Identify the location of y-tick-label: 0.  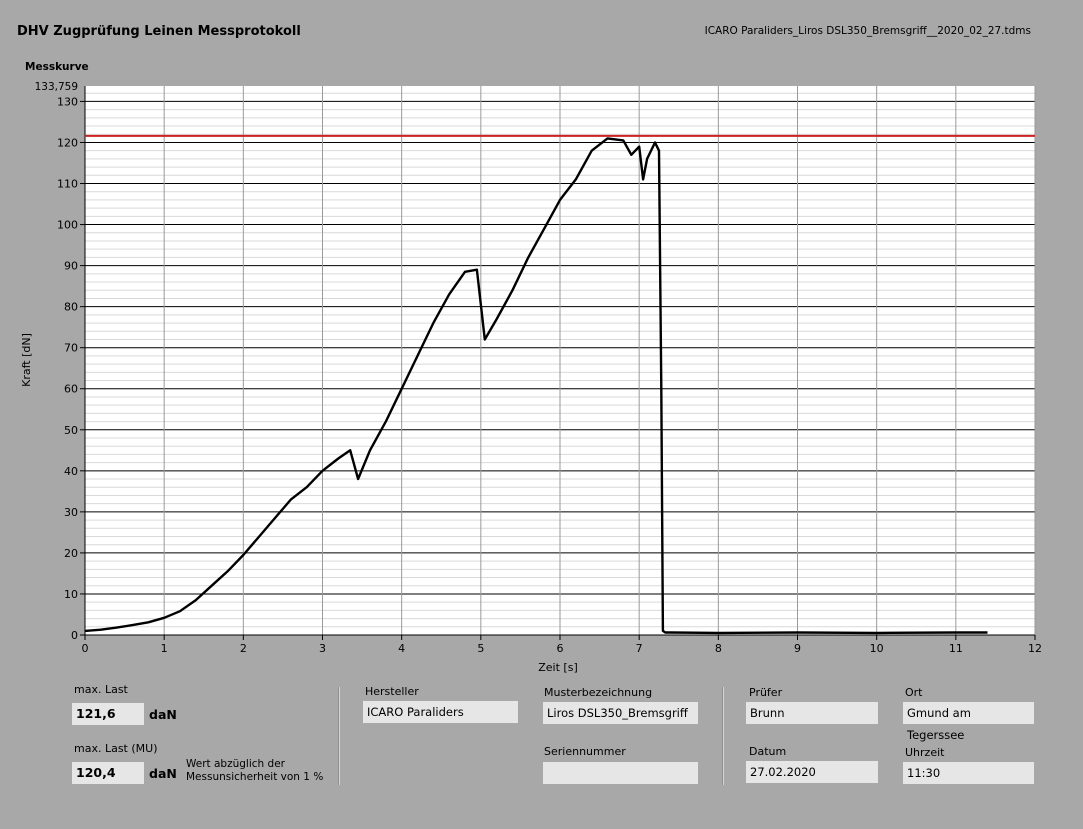
(74, 635).